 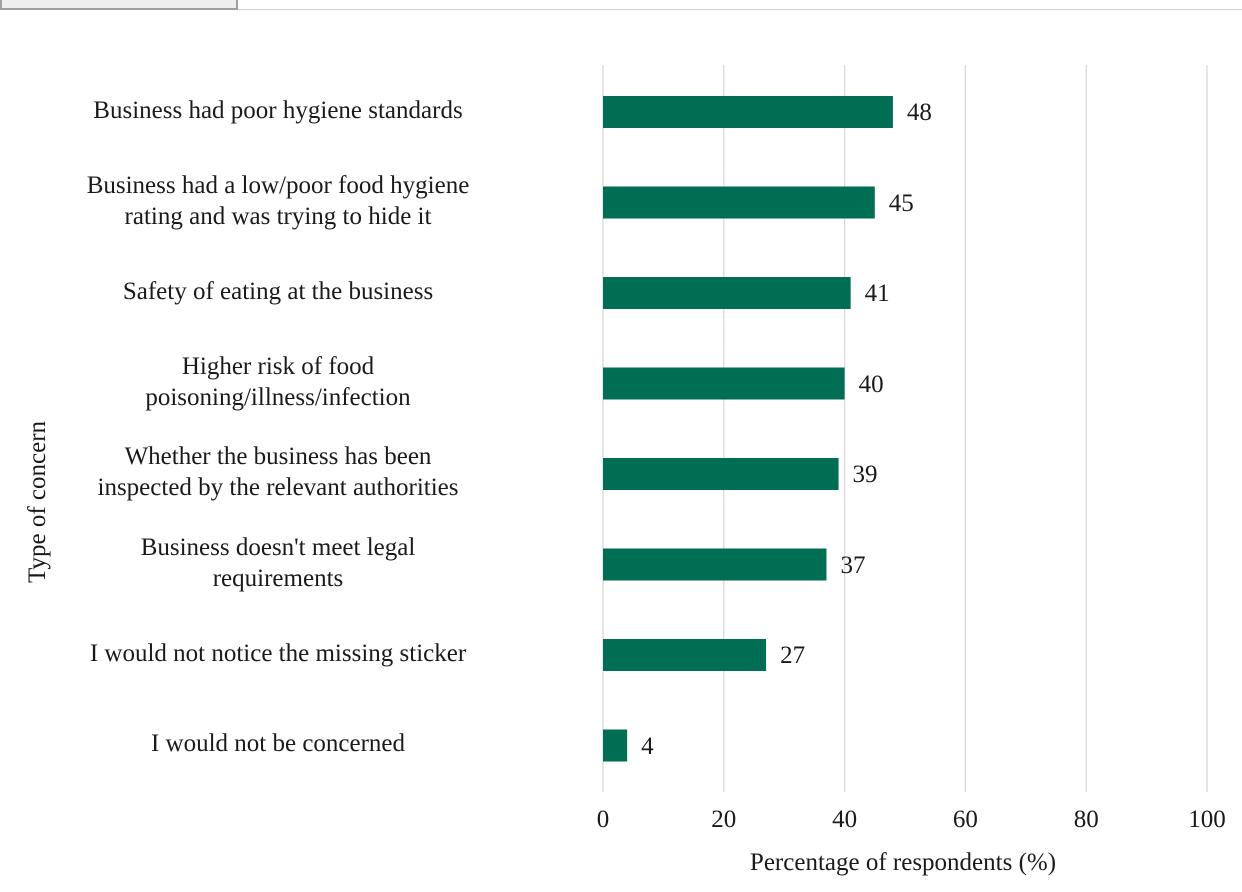 What do you see at coordinates (871, 384) in the screenshot?
I see `value-label: 40` at bounding box center [871, 384].